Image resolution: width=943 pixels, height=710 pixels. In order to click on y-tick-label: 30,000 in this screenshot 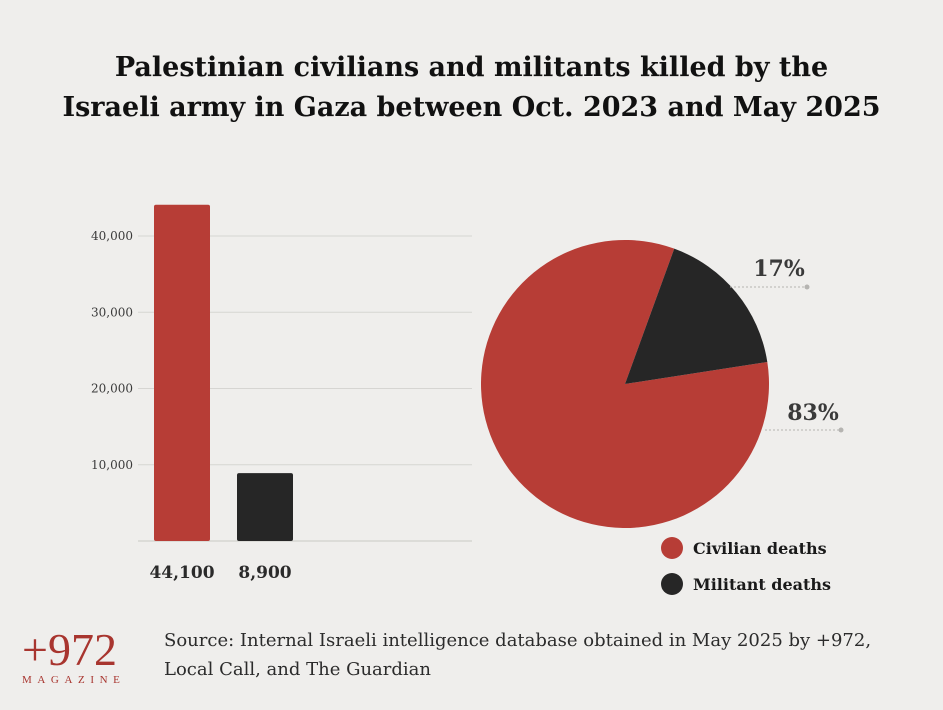, I will do `click(112, 312)`.